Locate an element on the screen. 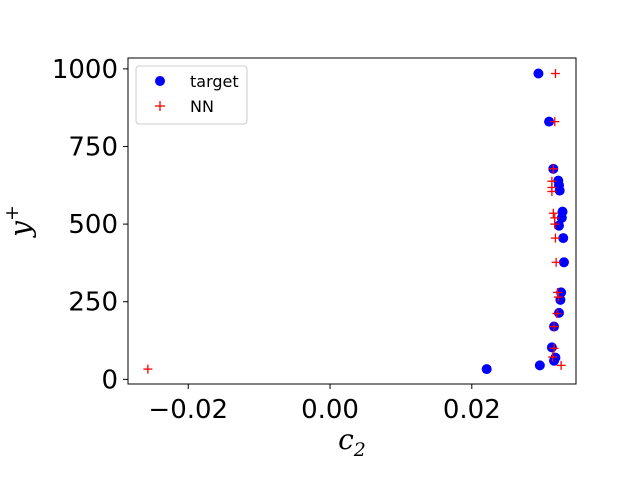 Image resolution: width=640 pixels, height=480 pixels. y-tick-label: 1000 is located at coordinates (85, 70).